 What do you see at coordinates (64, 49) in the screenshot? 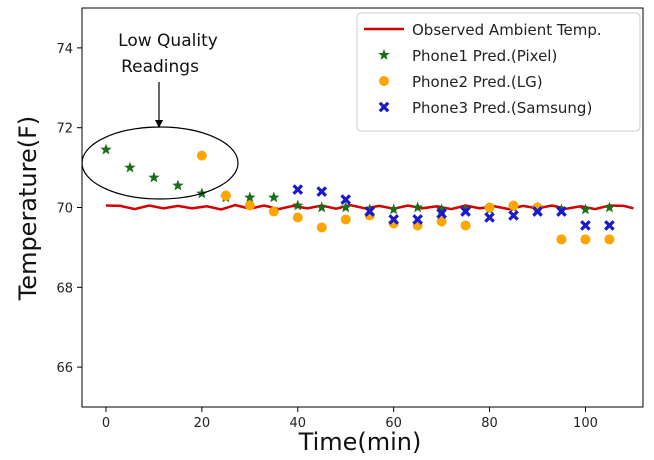
I see `y-tick-label: 74` at bounding box center [64, 49].